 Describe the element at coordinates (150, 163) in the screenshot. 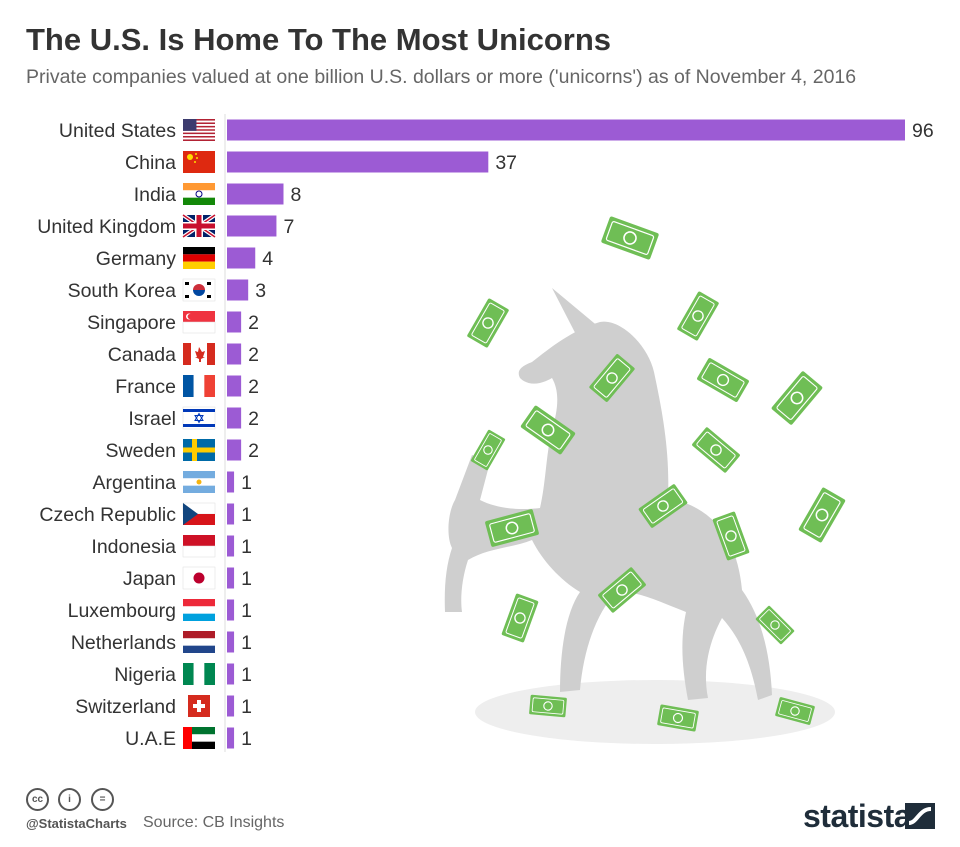

I see `category-label: China` at that location.